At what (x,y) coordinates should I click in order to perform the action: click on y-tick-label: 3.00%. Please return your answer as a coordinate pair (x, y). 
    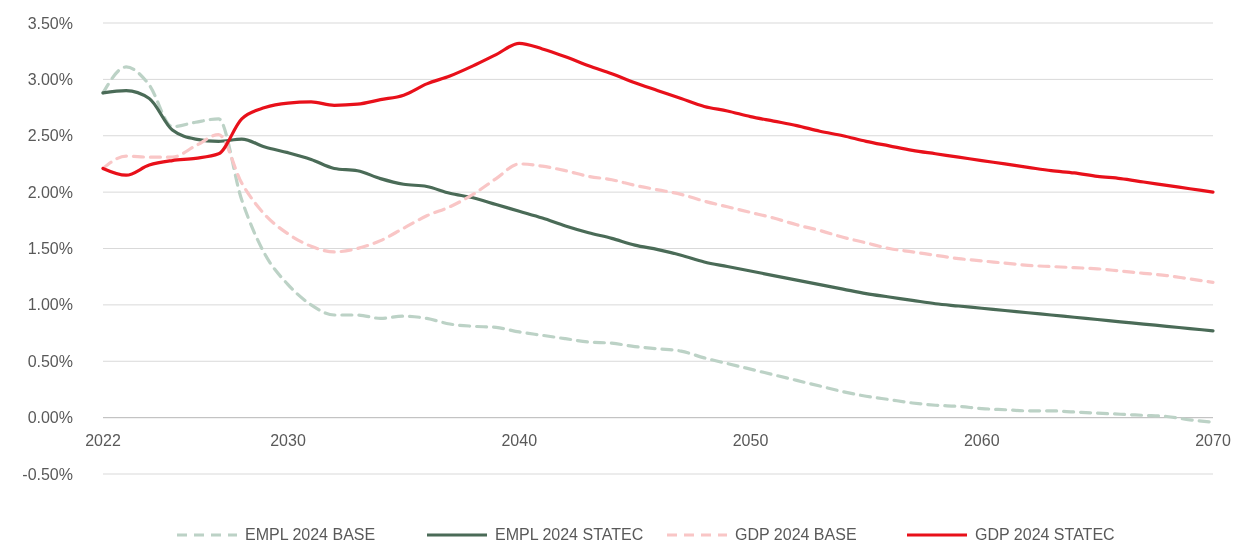
    Looking at the image, I should click on (50, 79).